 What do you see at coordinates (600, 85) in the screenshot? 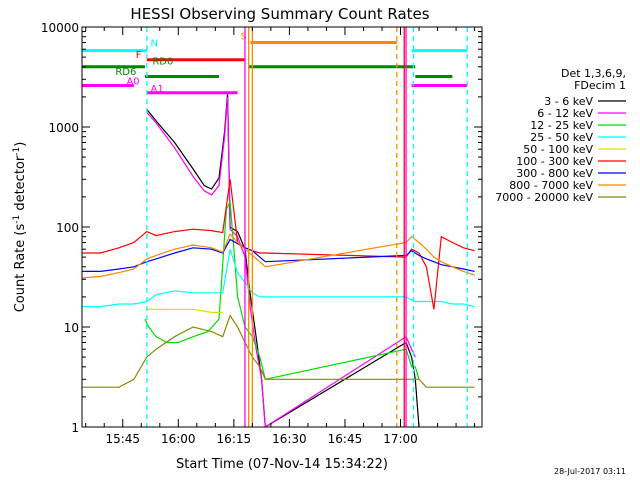
I see `legend-header-line2: FDecim 1` at bounding box center [600, 85].